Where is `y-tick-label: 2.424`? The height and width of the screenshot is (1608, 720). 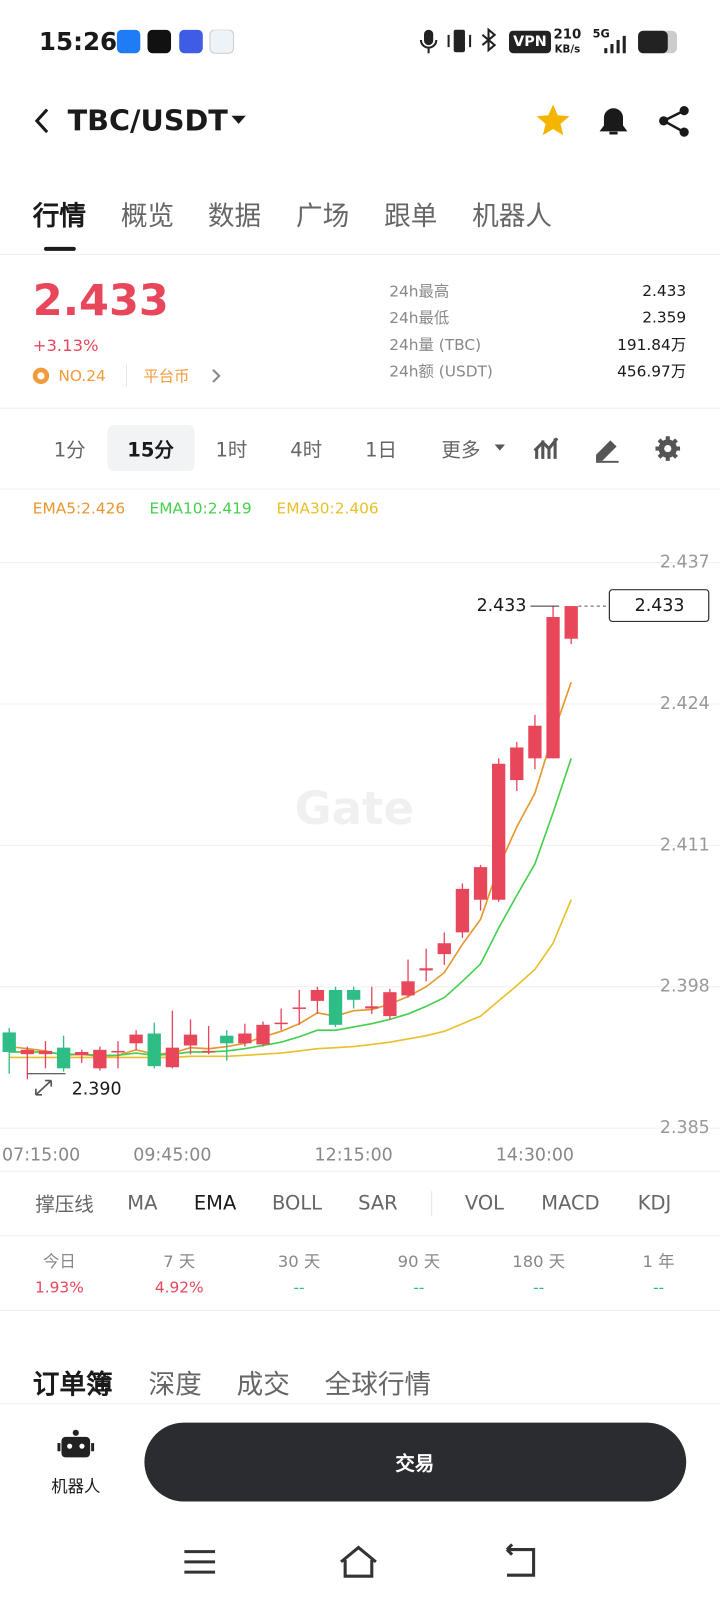
y-tick-label: 2.424 is located at coordinates (685, 704).